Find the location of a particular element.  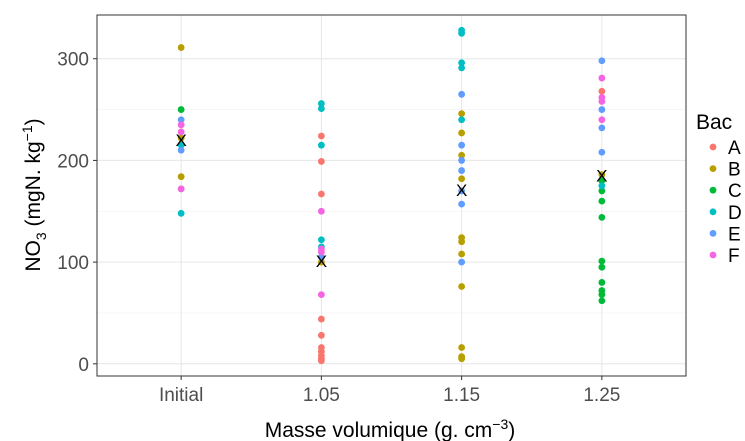

legend-key-d is located at coordinates (713, 212).